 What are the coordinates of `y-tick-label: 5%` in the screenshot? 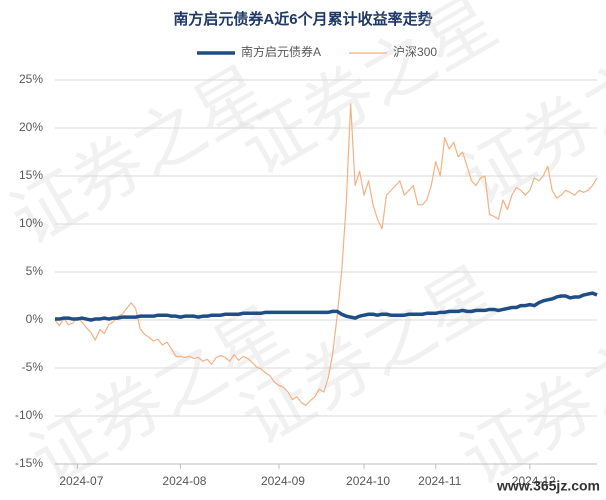 It's located at (35, 271).